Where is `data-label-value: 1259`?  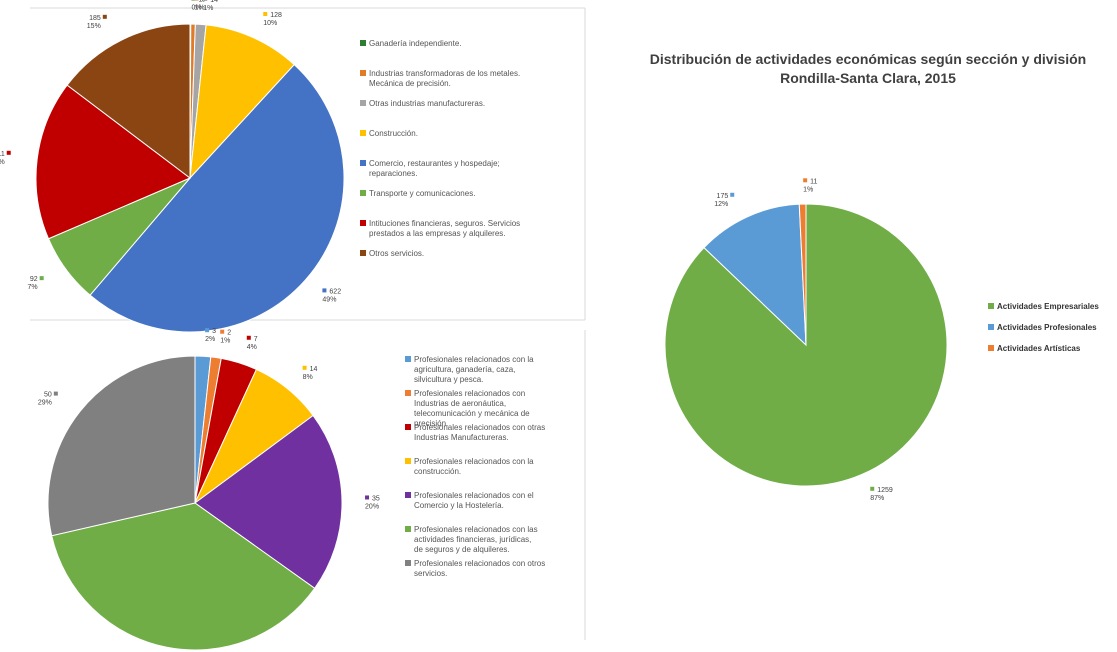
data-label-value: 1259 is located at coordinates (885, 490).